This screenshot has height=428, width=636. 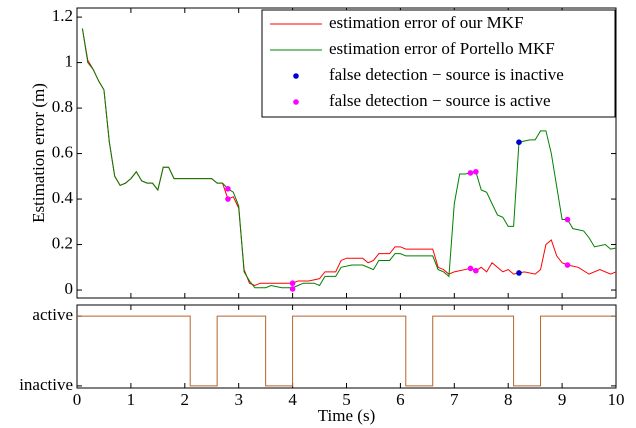 What do you see at coordinates (62, 242) in the screenshot?
I see `y-tick-label: 0.2` at bounding box center [62, 242].